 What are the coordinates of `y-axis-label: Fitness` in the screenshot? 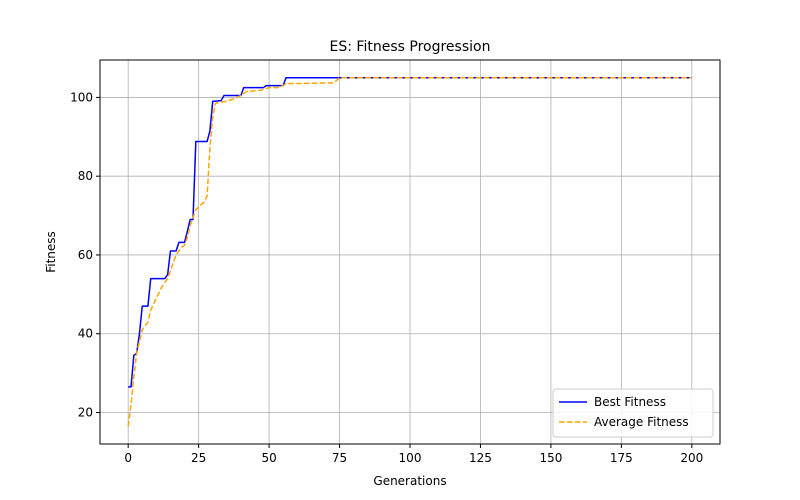 It's located at (51, 252).